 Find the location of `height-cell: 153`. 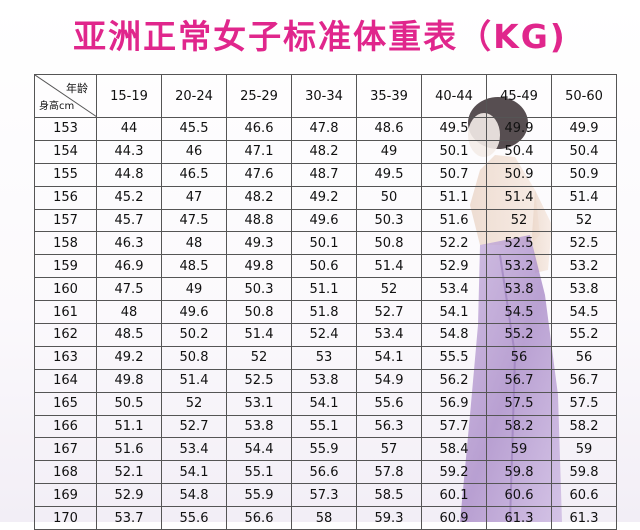

height-cell: 153 is located at coordinates (65, 129).